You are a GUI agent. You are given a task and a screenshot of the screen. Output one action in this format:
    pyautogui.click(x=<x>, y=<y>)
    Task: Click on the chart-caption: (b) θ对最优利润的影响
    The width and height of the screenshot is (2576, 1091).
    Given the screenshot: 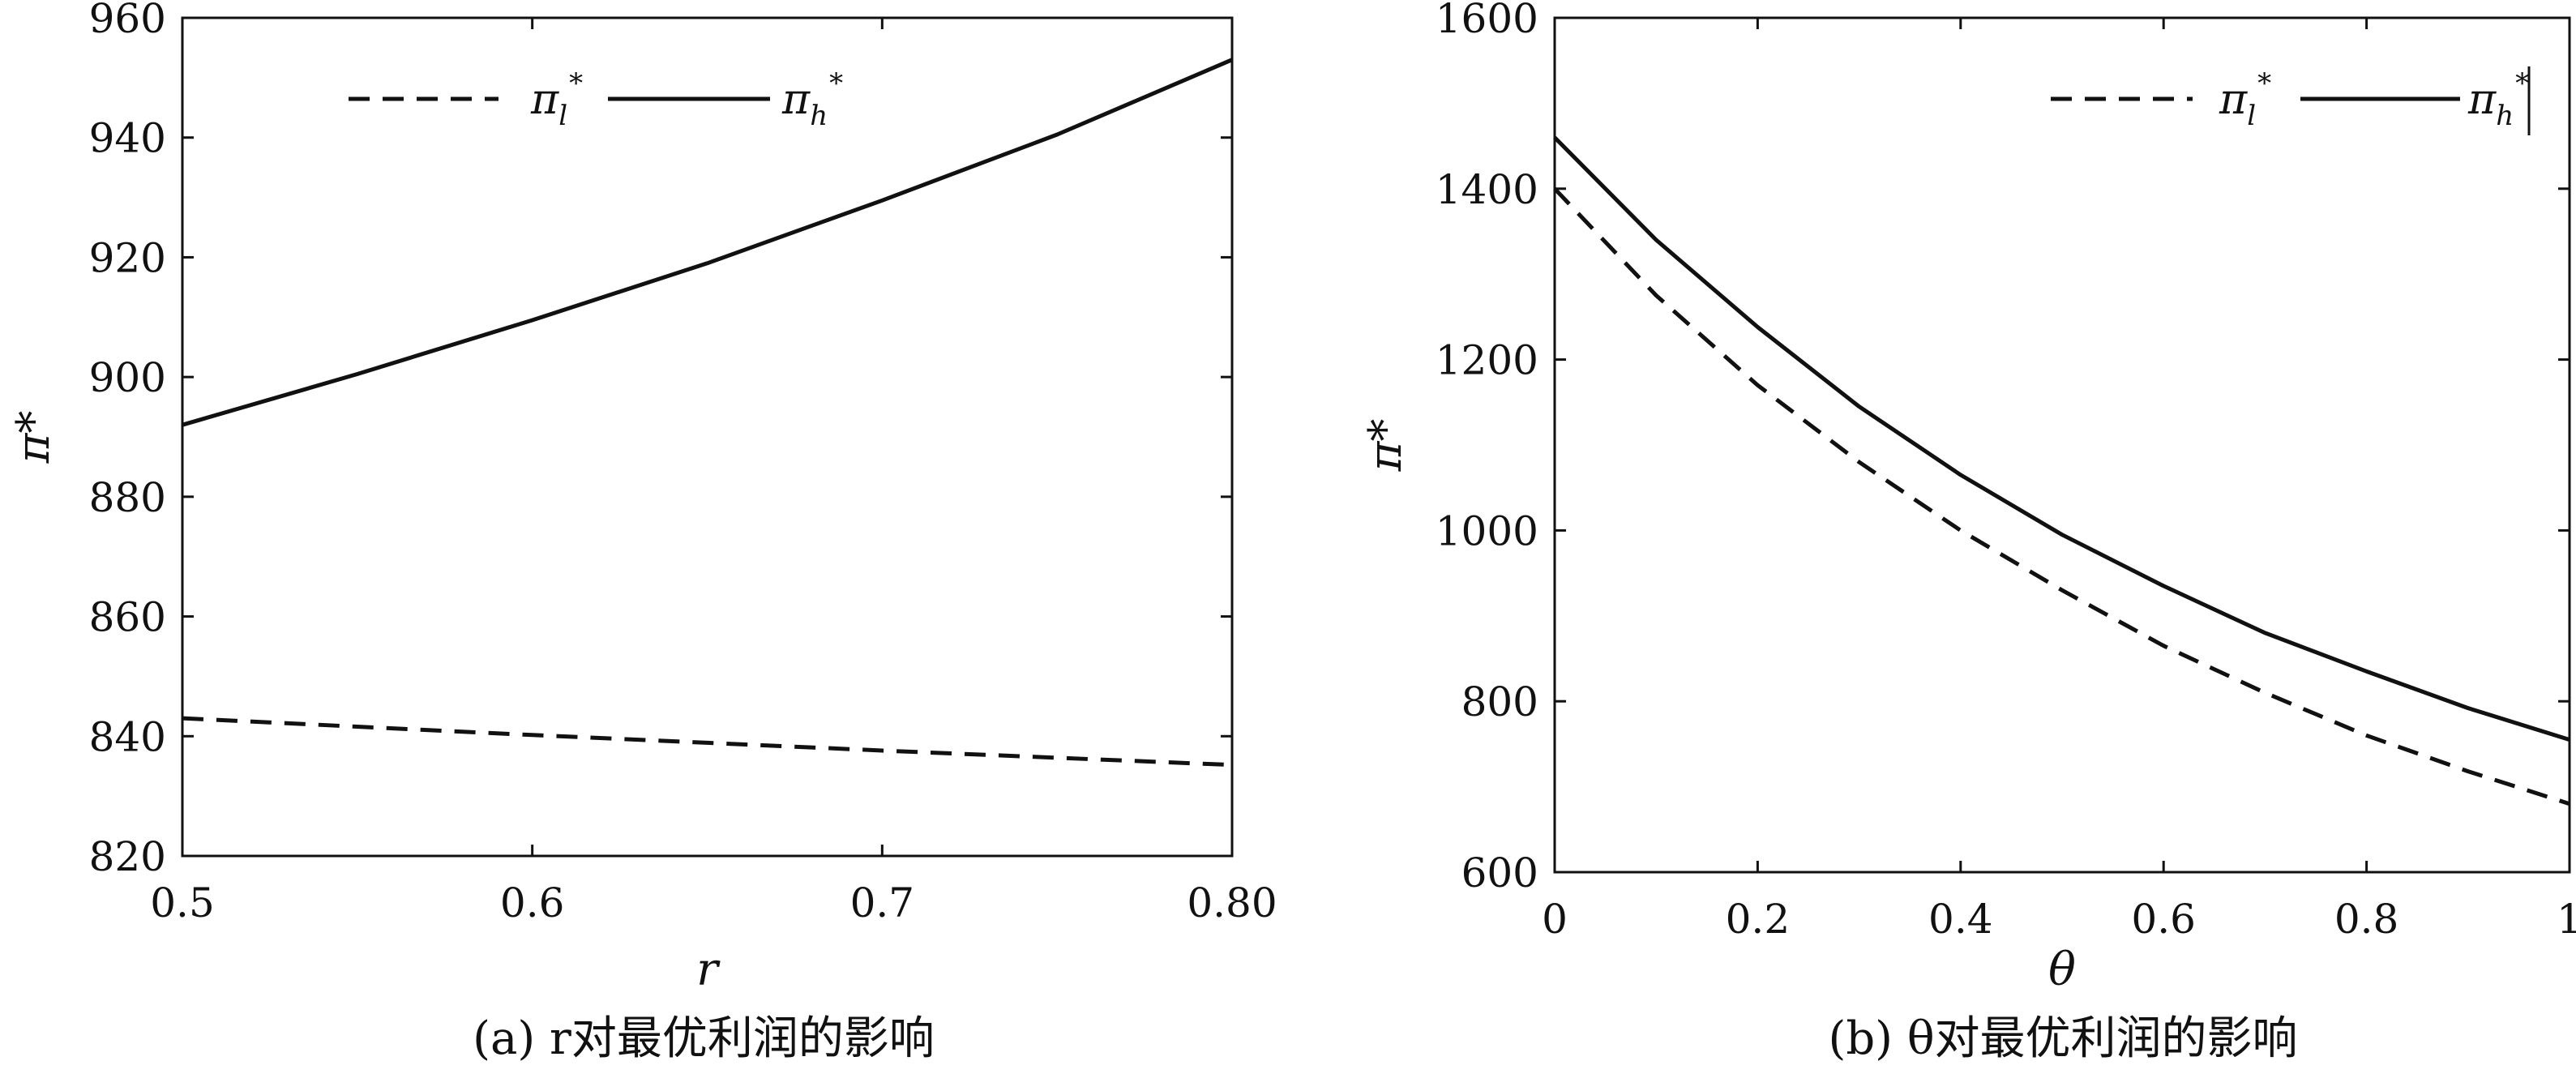 What is the action you would take?
    pyautogui.click(x=2062, y=1038)
    